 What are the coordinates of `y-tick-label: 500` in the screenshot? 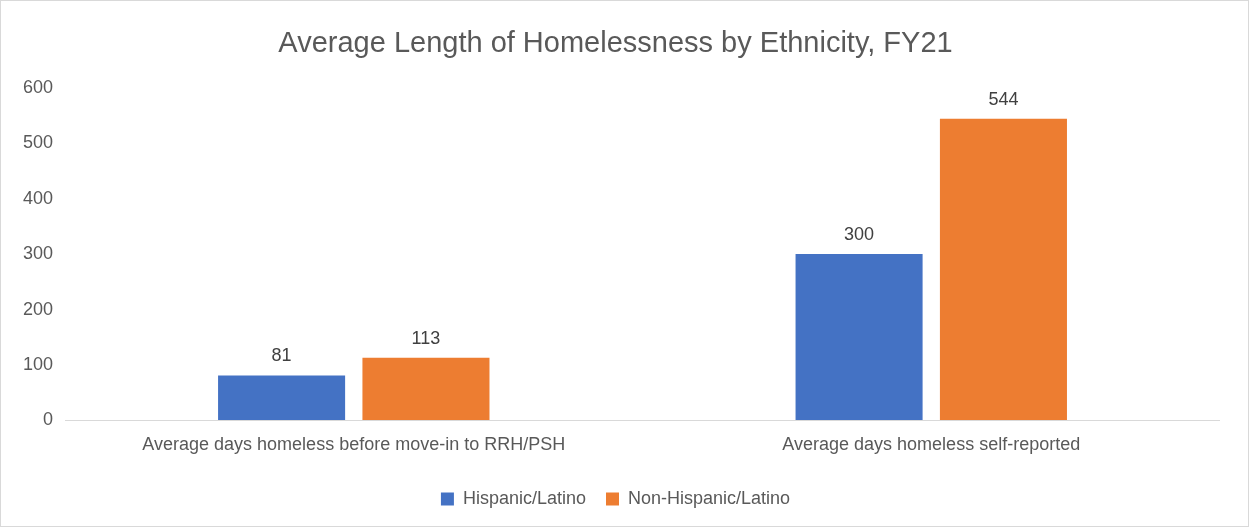 It's located at (38, 142).